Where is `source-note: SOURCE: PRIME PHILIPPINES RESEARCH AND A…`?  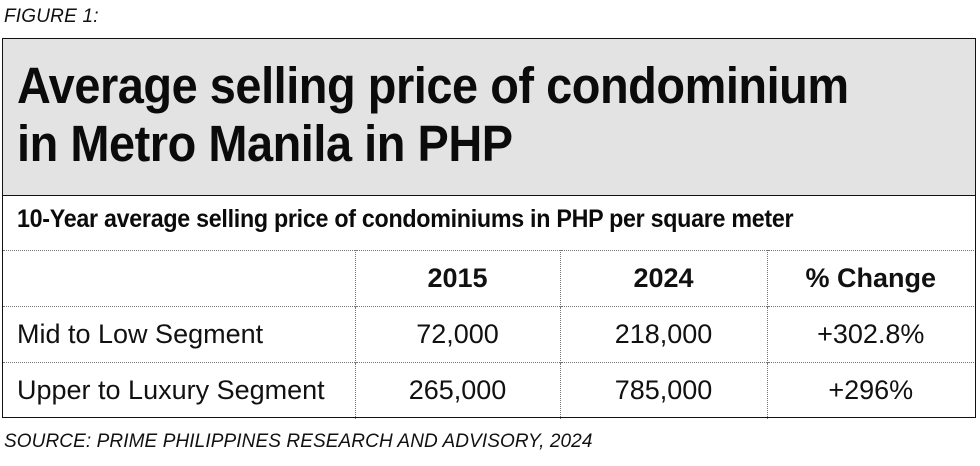 source-note: SOURCE: PRIME PHILIPPINES RESEARCH AND A… is located at coordinates (298, 441).